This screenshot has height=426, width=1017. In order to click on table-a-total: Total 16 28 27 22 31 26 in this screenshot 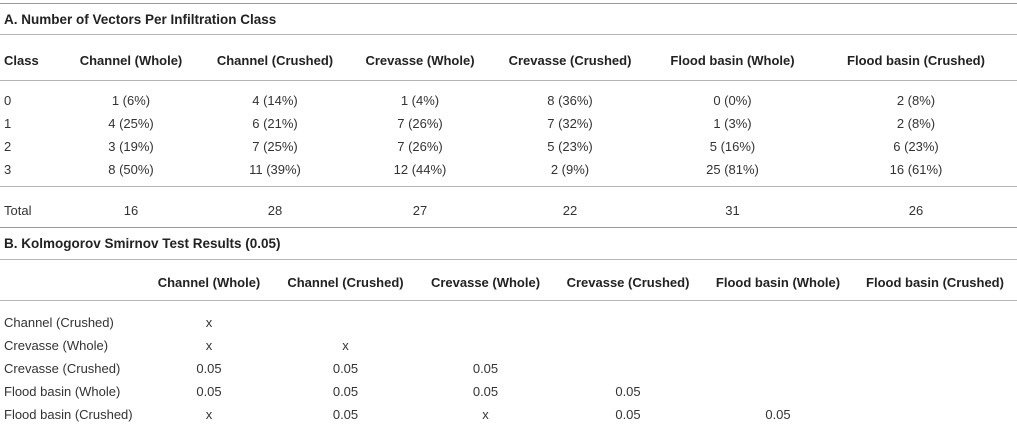, I will do `click(508, 210)`.